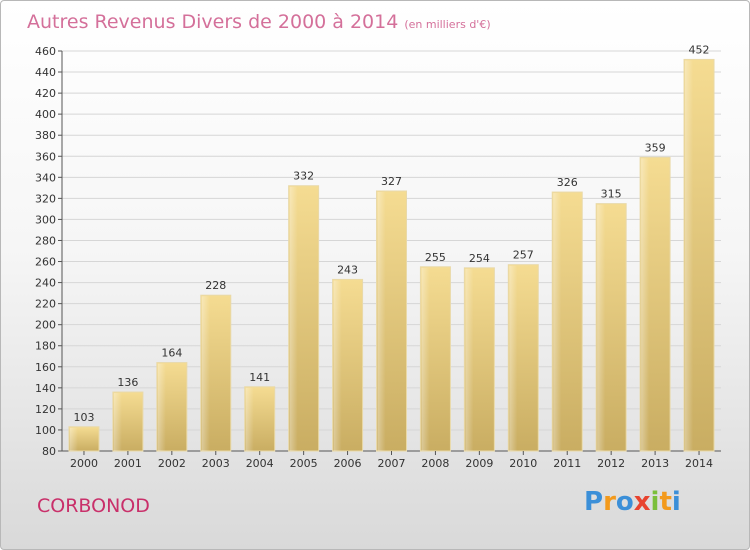 The width and height of the screenshot is (750, 550). What do you see at coordinates (205, 373) in the screenshot?
I see `bar-highlight-2003` at bounding box center [205, 373].